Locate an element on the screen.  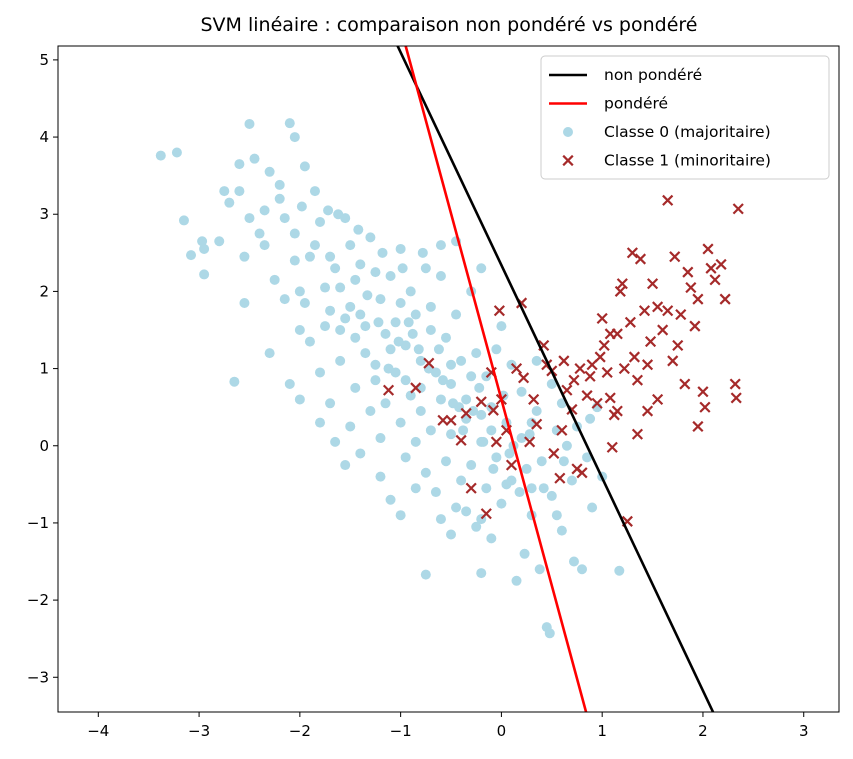
legend-label: pondéré is located at coordinates (636, 104).